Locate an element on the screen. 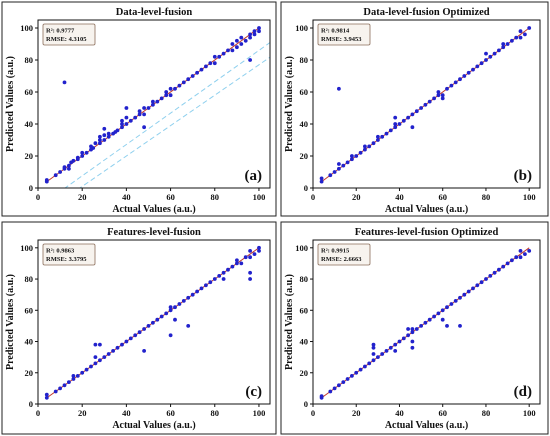 The width and height of the screenshot is (550, 436). r2-value: R²: 0.9863 is located at coordinates (60, 251).